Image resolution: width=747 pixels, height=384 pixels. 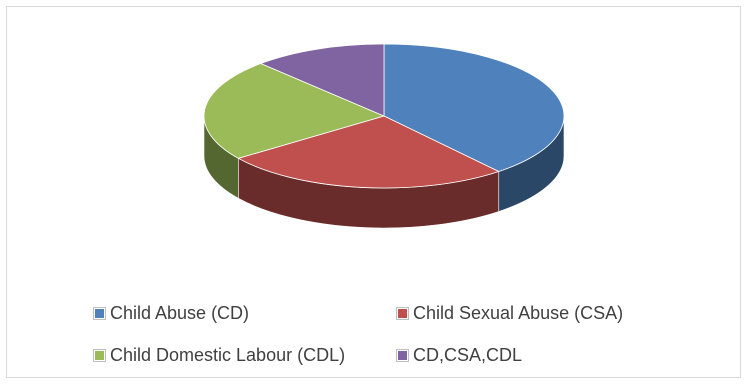 What do you see at coordinates (518, 313) in the screenshot?
I see `legend-label: Child Sexual Abuse (CSA)` at bounding box center [518, 313].